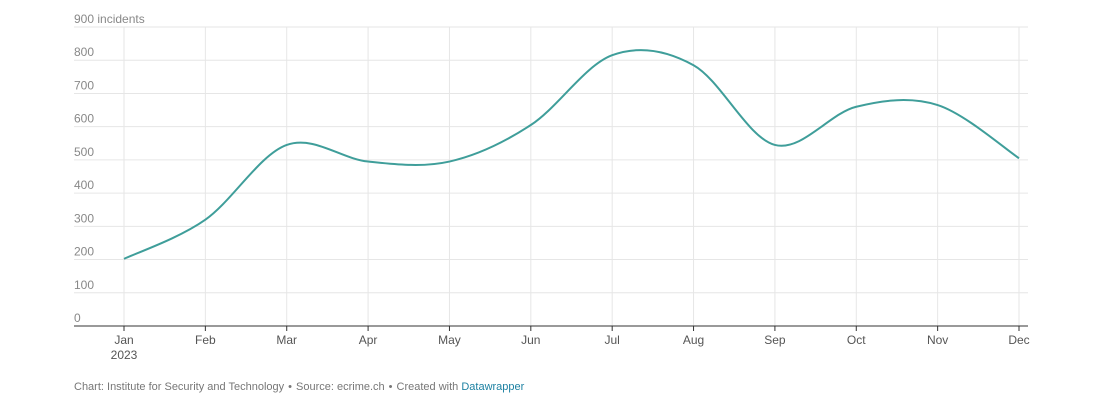 This screenshot has height=406, width=1105. Describe the element at coordinates (84, 252) in the screenshot. I see `y-tick-label: 200` at that location.